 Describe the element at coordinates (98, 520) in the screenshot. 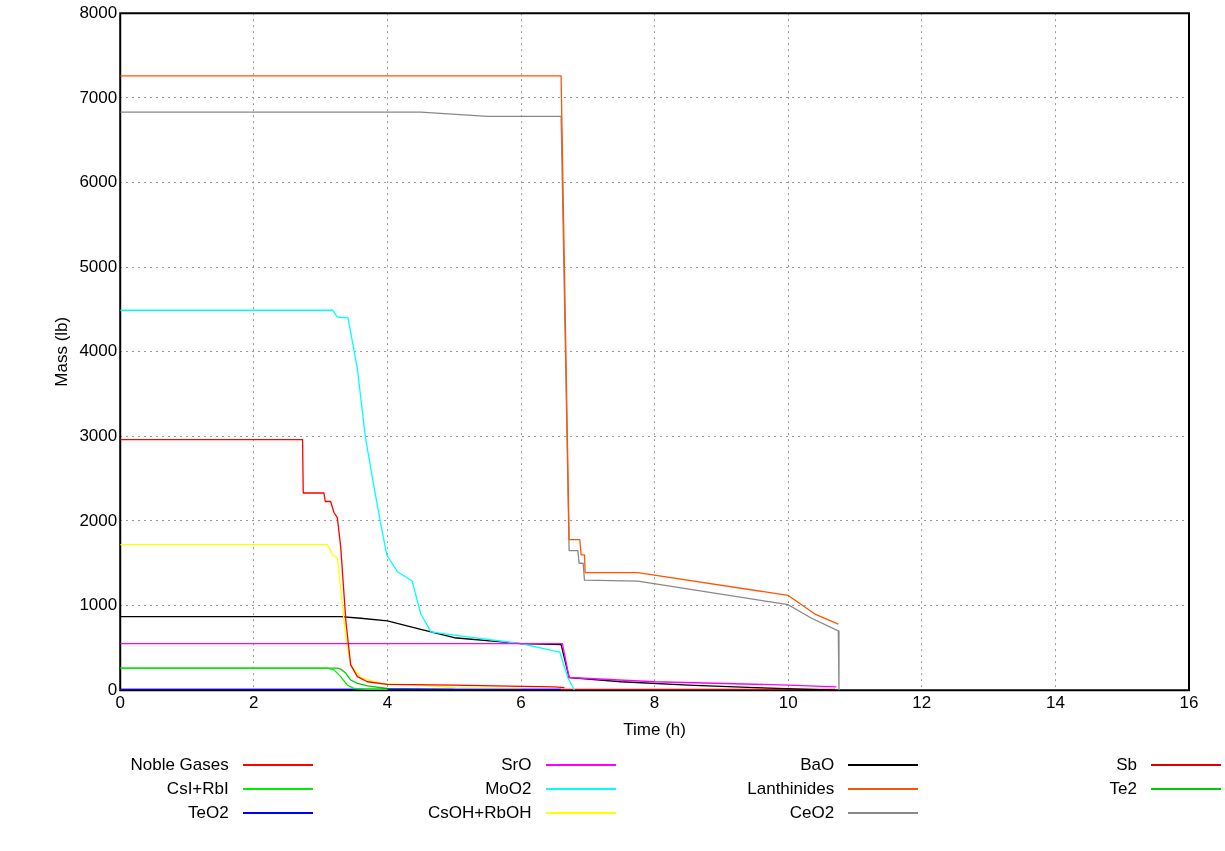

I see `y-tick-label: 2000` at that location.